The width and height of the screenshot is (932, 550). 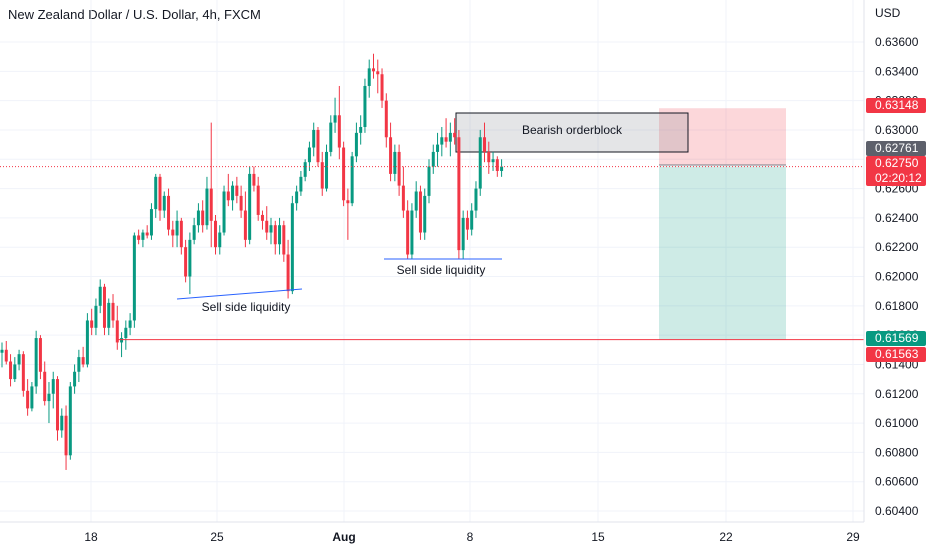 I want to click on orderblock-label: Bearish orderblock, so click(x=572, y=130).